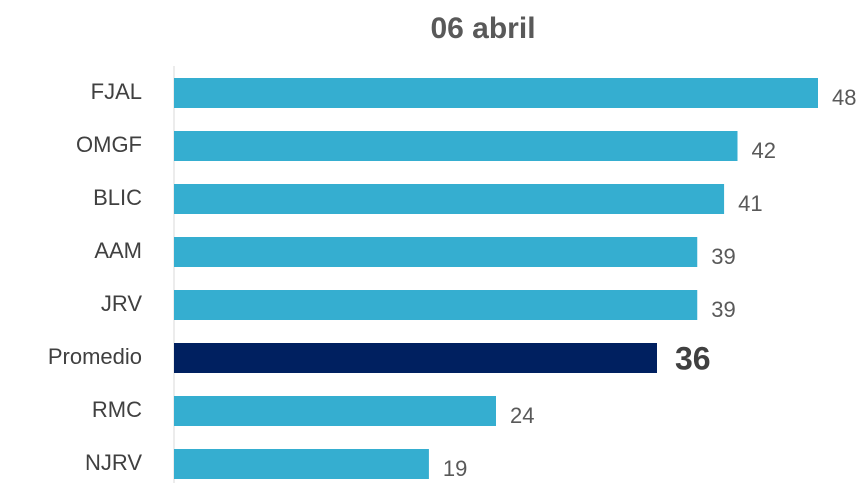 Image resolution: width=868 pixels, height=483 pixels. Describe the element at coordinates (764, 150) in the screenshot. I see `value-label: 42` at that location.